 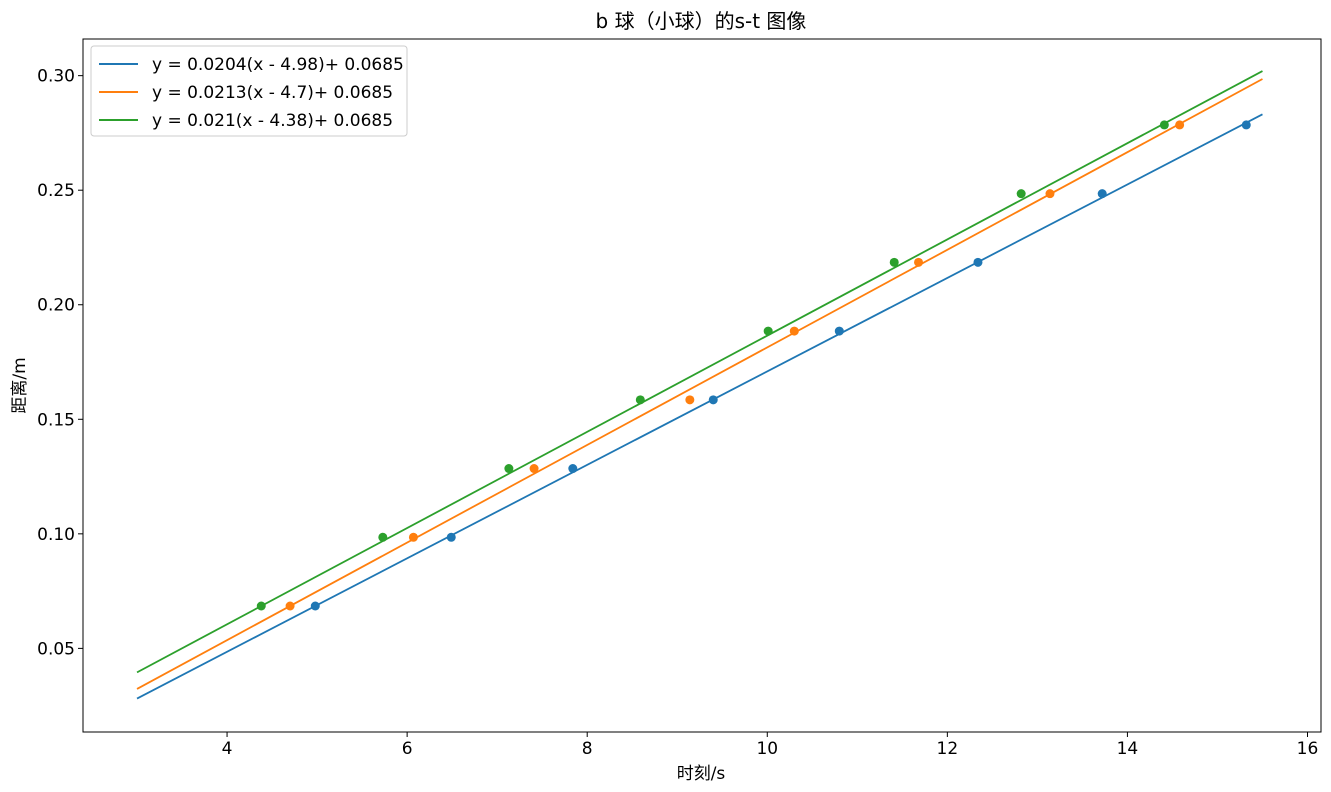 I want to click on x-axis: 4 6 8 10 12 14 16, so click(x=770, y=745).